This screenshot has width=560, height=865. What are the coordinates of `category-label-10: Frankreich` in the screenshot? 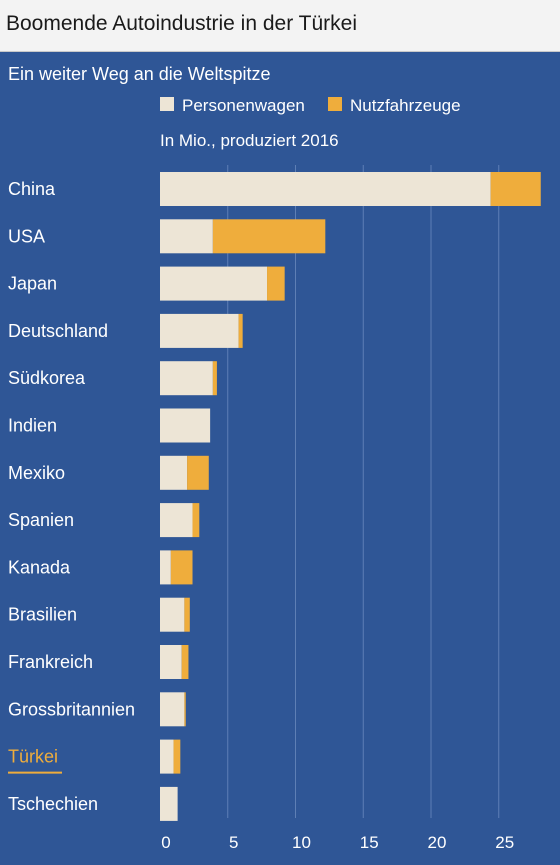 It's located at (50, 662).